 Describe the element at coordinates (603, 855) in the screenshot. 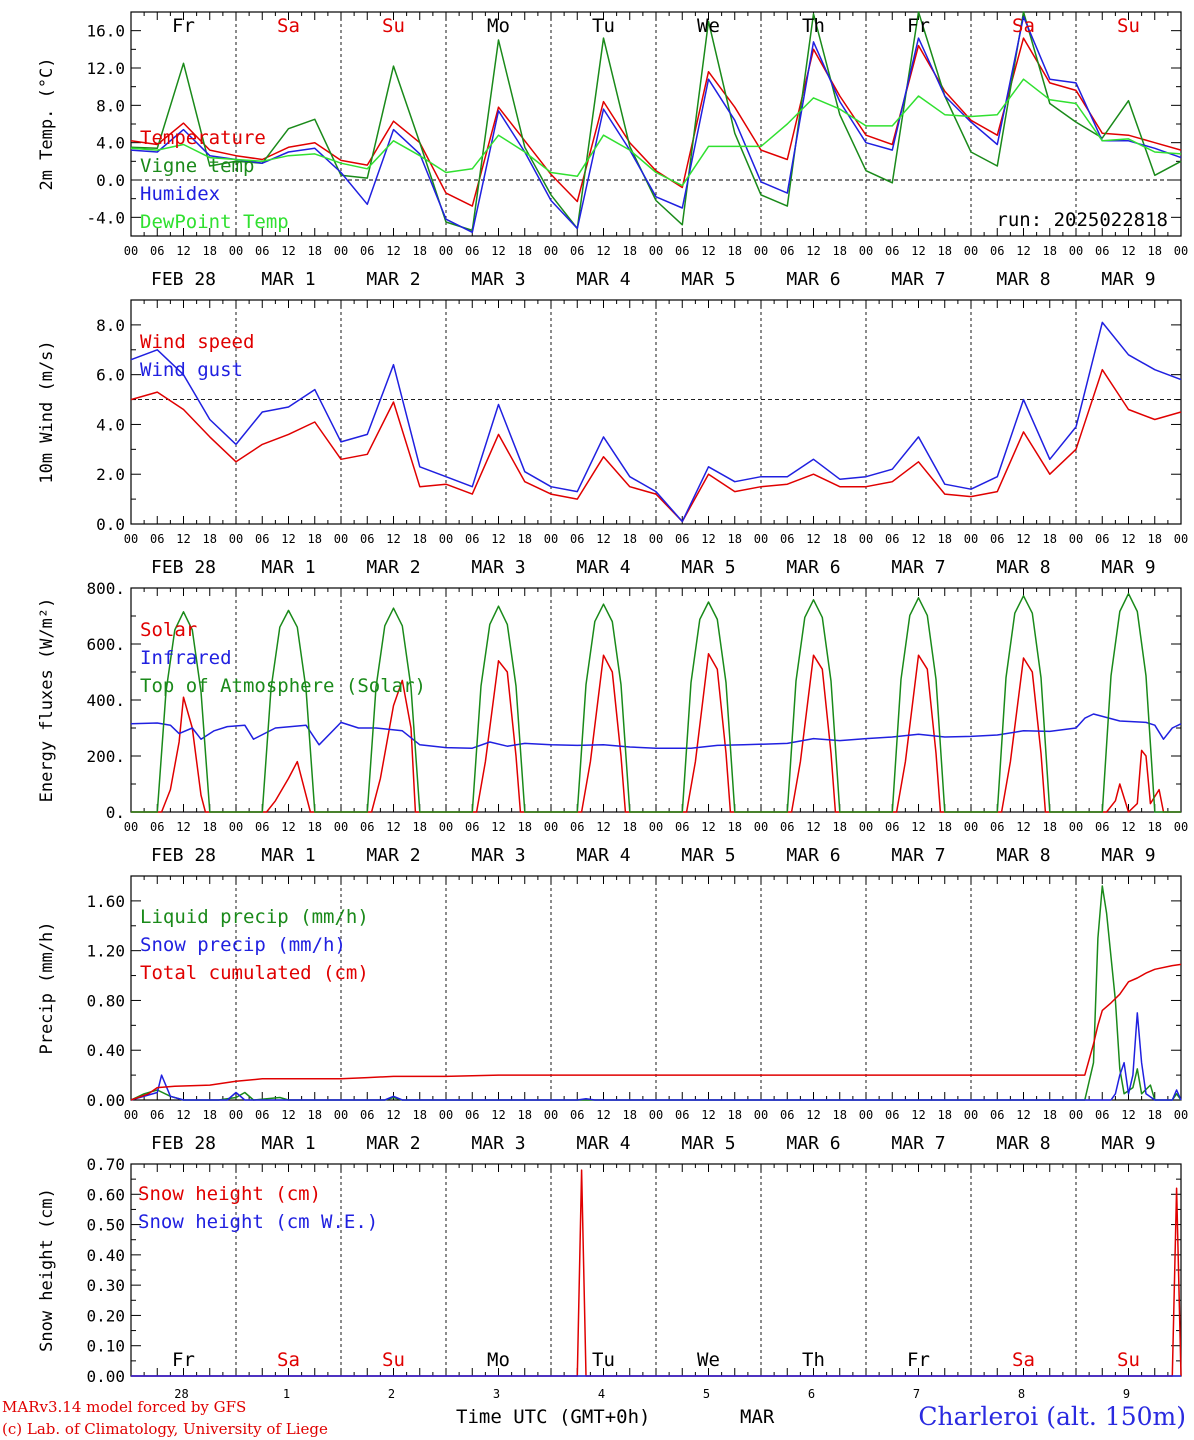

I see `energy-date-label: MAR 4` at that location.